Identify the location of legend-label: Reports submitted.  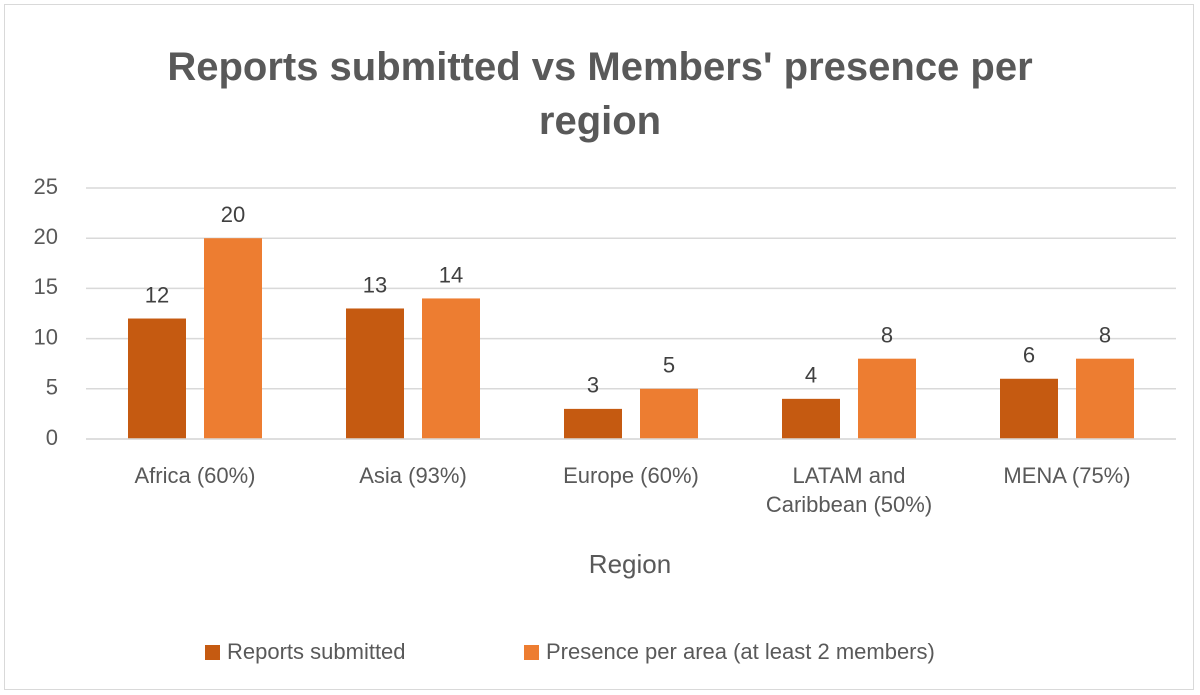
(316, 651).